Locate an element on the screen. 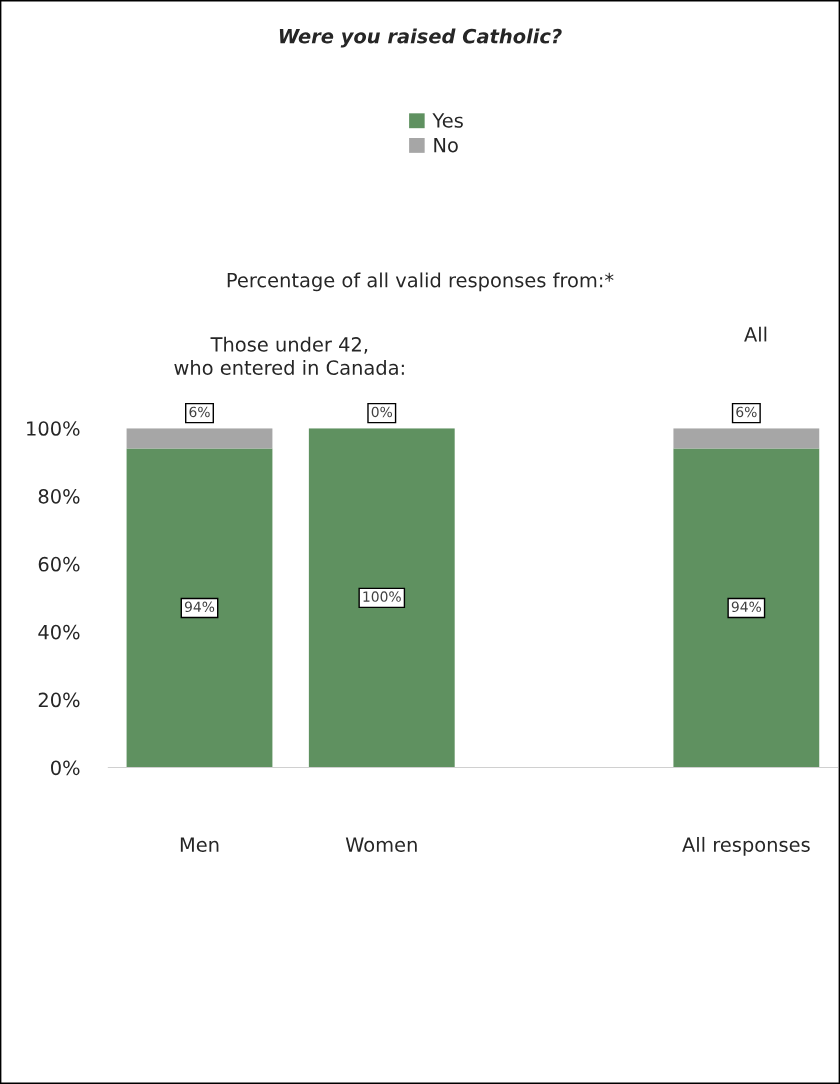 The width and height of the screenshot is (840, 1084). chart-title: Were you raised Catholic? is located at coordinates (420, 38).